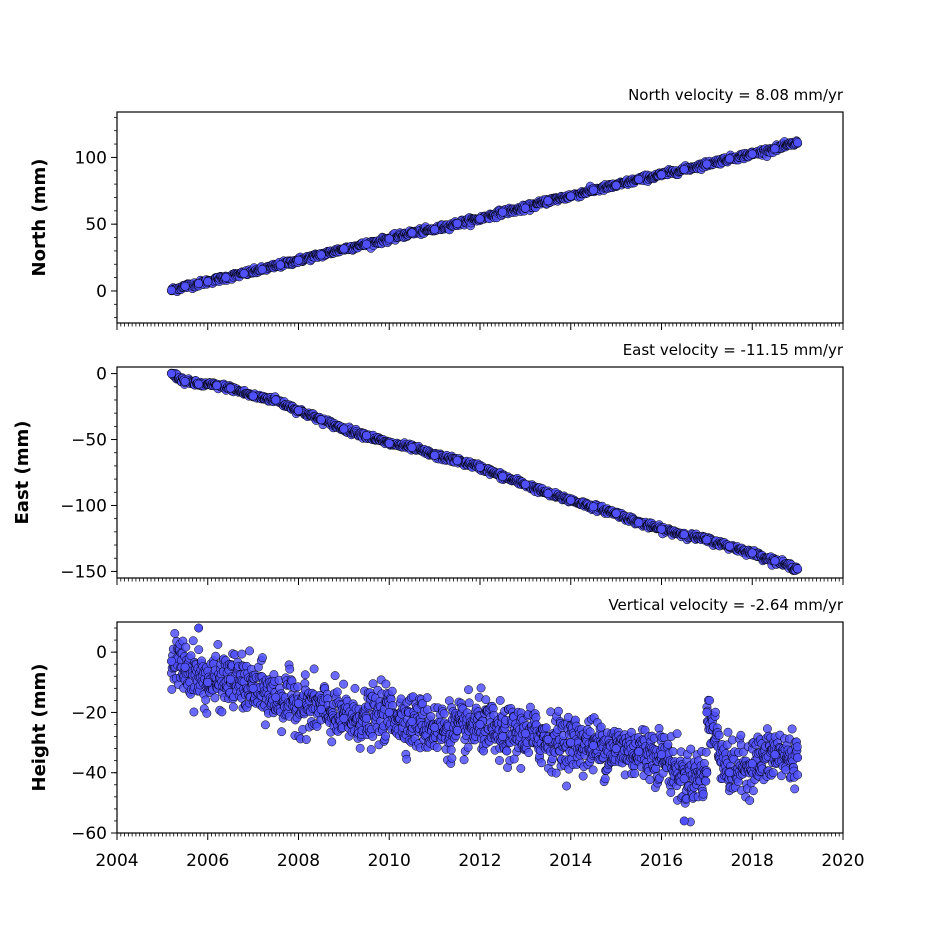 This screenshot has width=937, height=937. What do you see at coordinates (661, 861) in the screenshot?
I see `x-tick-label: 2016` at bounding box center [661, 861].